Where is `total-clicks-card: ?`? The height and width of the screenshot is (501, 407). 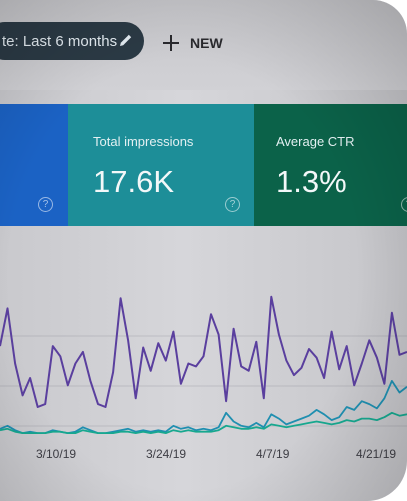
total-clicks-card: ? is located at coordinates (34, 165).